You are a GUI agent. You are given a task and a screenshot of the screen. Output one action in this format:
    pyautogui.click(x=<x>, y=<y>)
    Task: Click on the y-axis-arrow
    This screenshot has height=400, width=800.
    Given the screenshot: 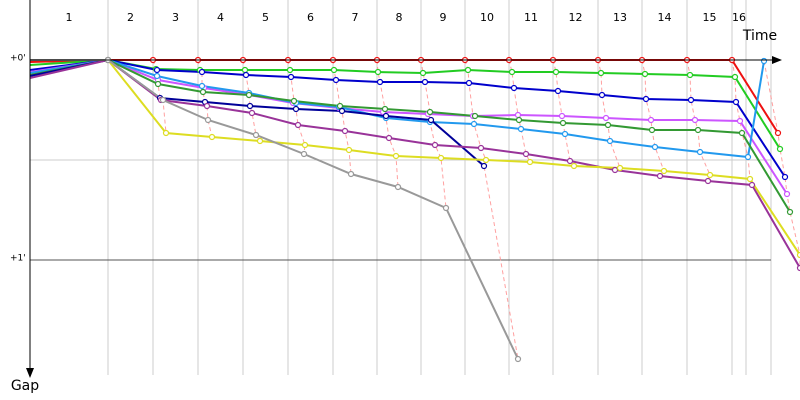 What is the action you would take?
    pyautogui.click(x=30, y=373)
    